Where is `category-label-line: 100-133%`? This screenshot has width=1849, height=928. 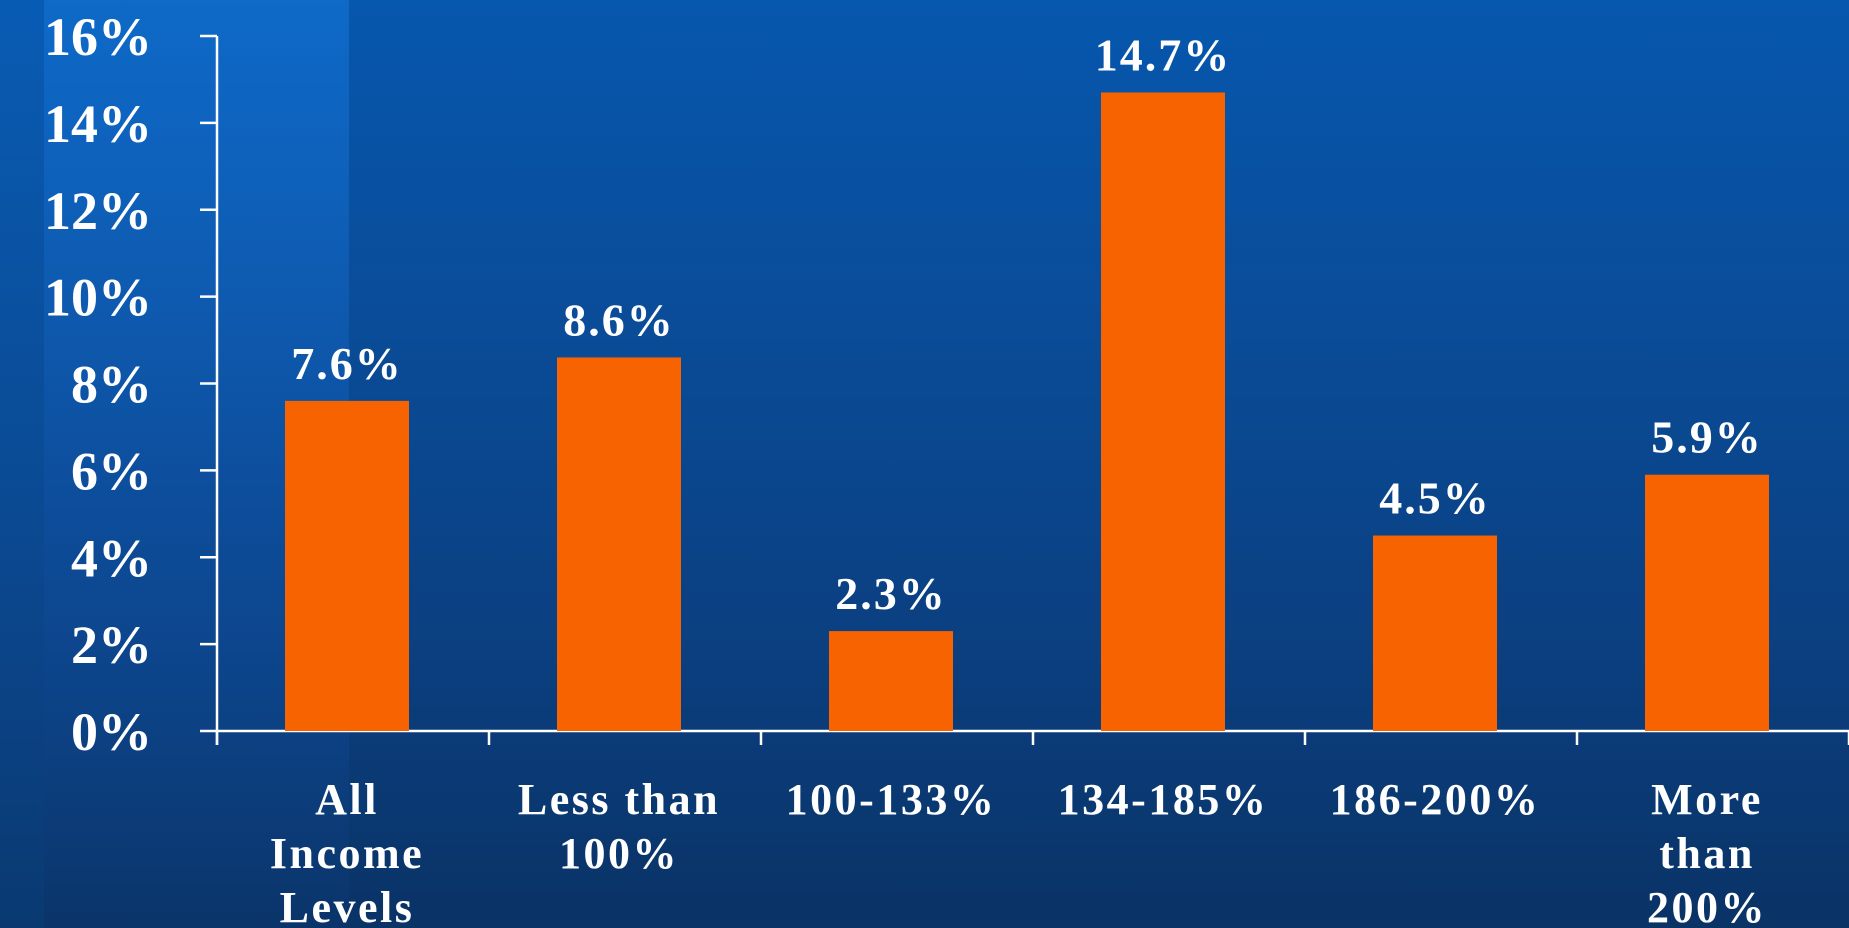 category-label-line: 100-133% is located at coordinates (891, 799).